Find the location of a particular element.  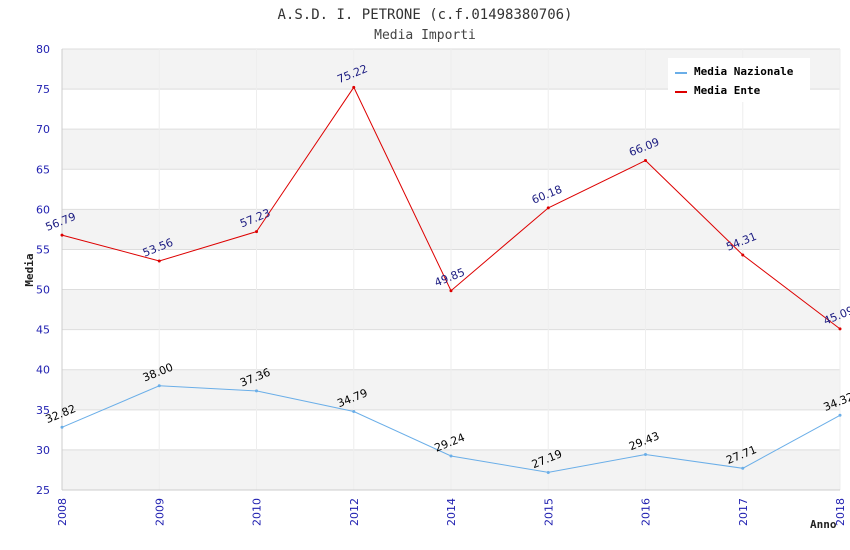

x-tick-label: 2015 is located at coordinates (548, 512).